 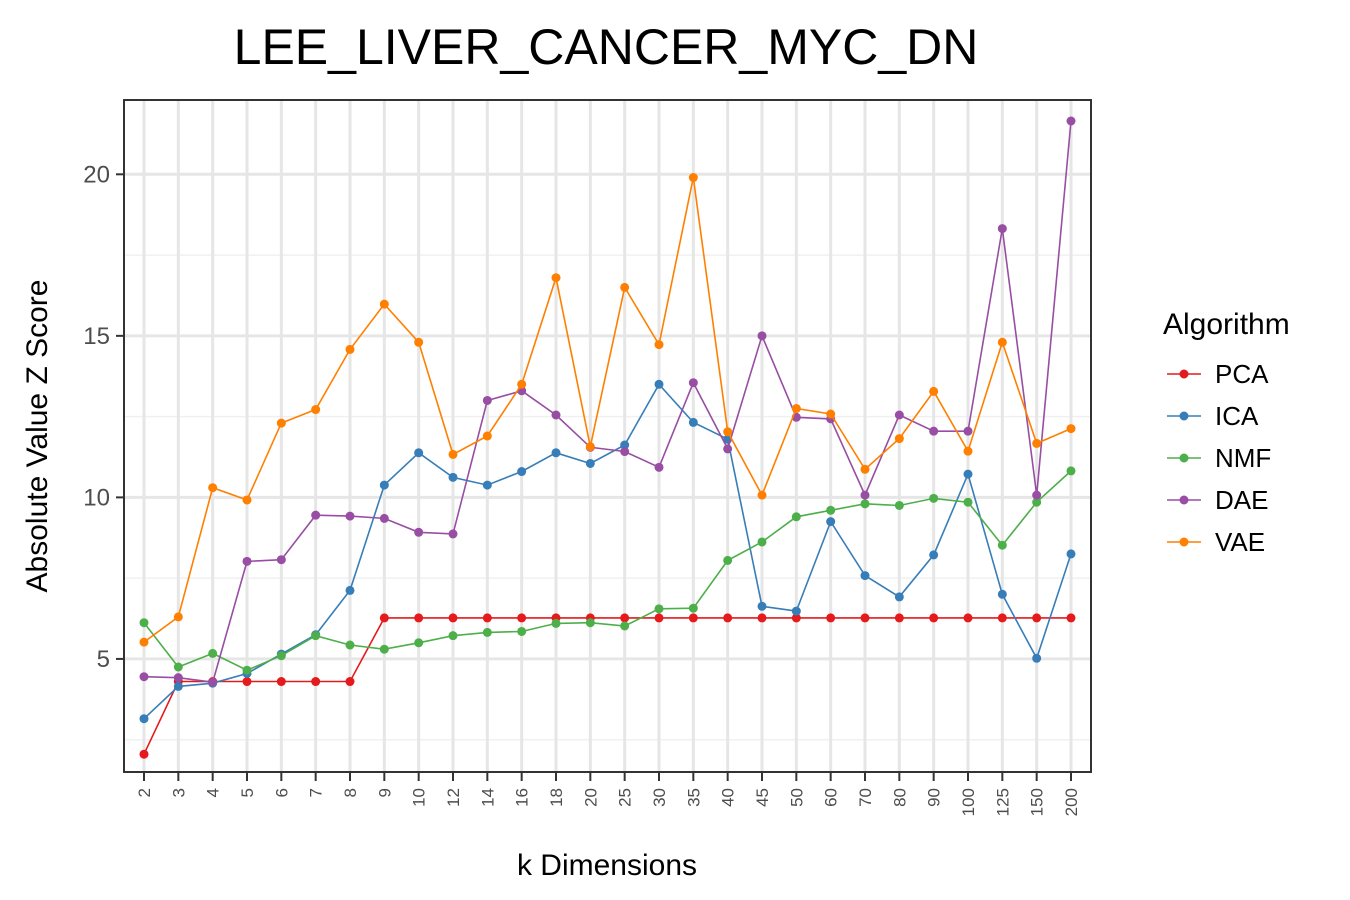 What do you see at coordinates (934, 797) in the screenshot?
I see `x-tick-label: 90` at bounding box center [934, 797].